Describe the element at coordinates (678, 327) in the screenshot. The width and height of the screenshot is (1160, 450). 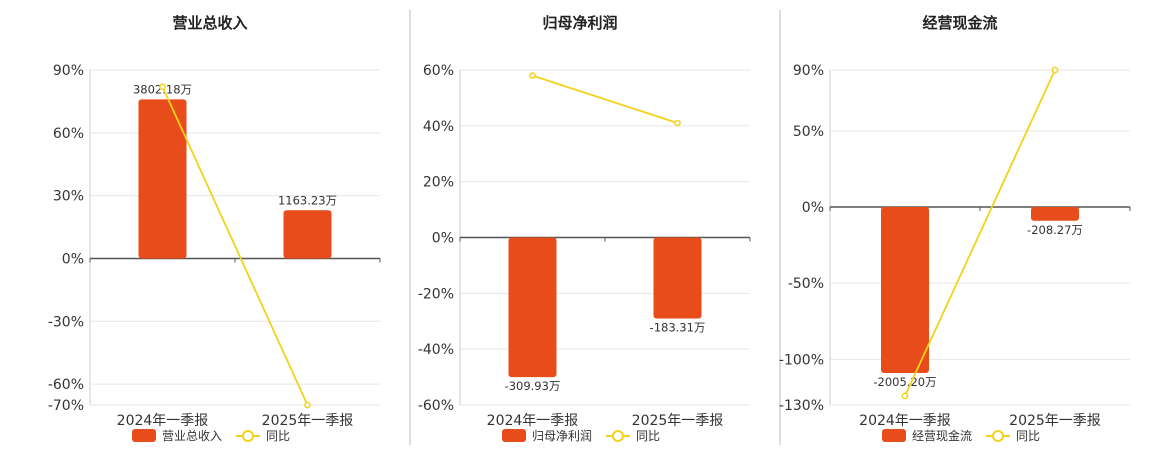
I see `bar-value-label: -183.31万` at that location.